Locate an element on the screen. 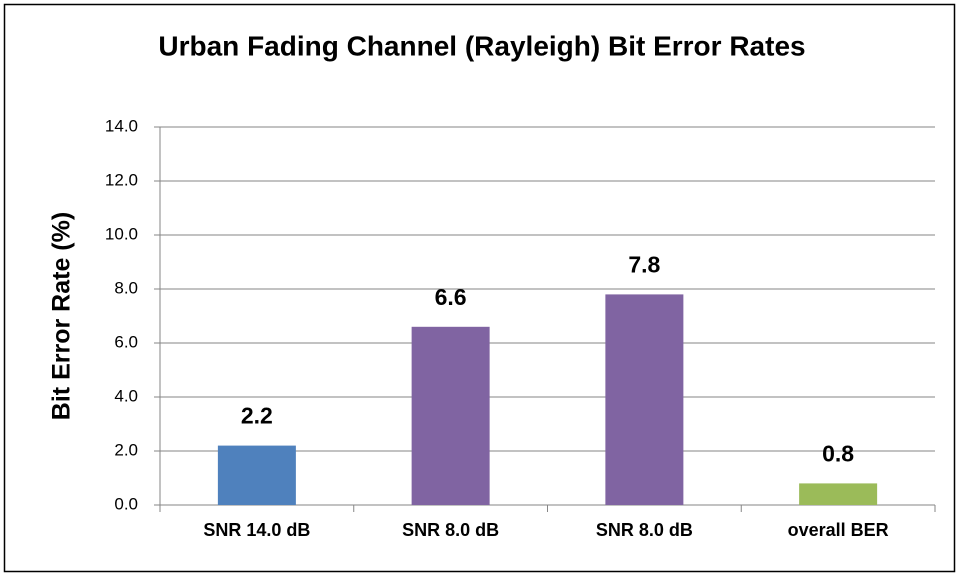 This screenshot has width=961, height=577. y-tick-label: 10.0 is located at coordinates (121, 233).